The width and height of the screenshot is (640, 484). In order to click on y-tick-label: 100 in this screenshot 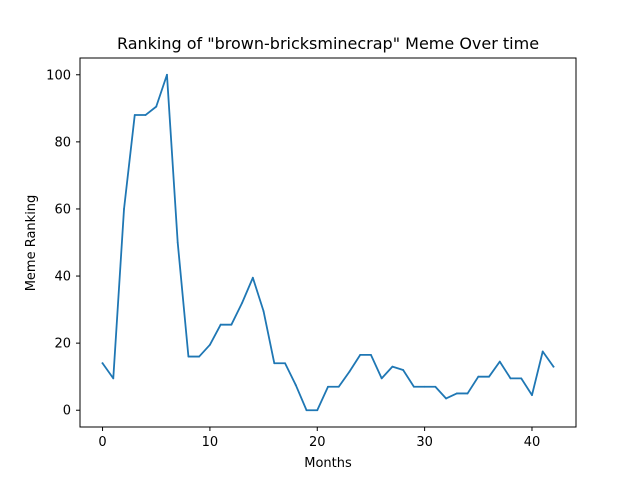, I will do `click(58, 75)`.